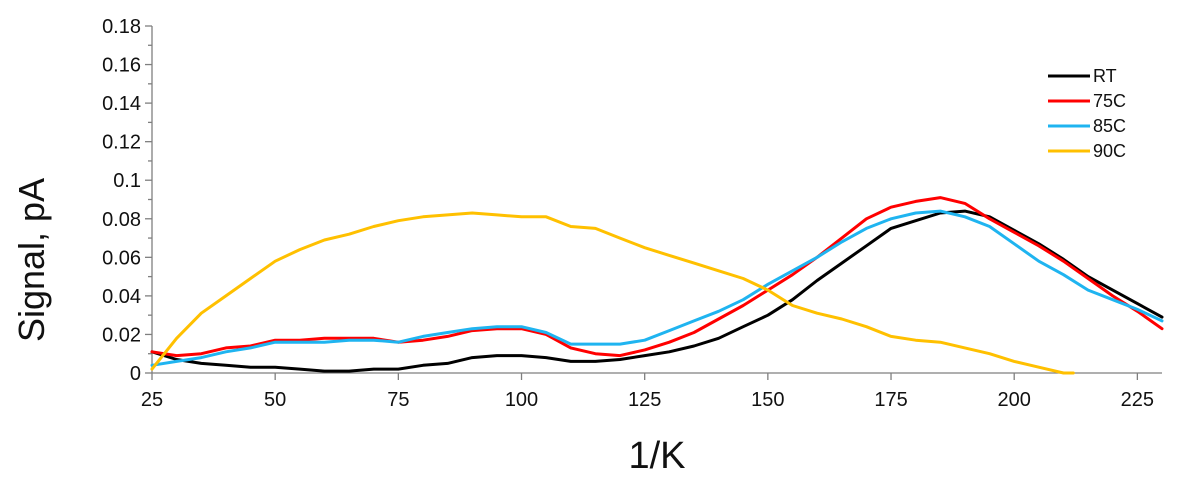 This screenshot has height=479, width=1178. I want to click on x-tick-label: 50, so click(275, 400).